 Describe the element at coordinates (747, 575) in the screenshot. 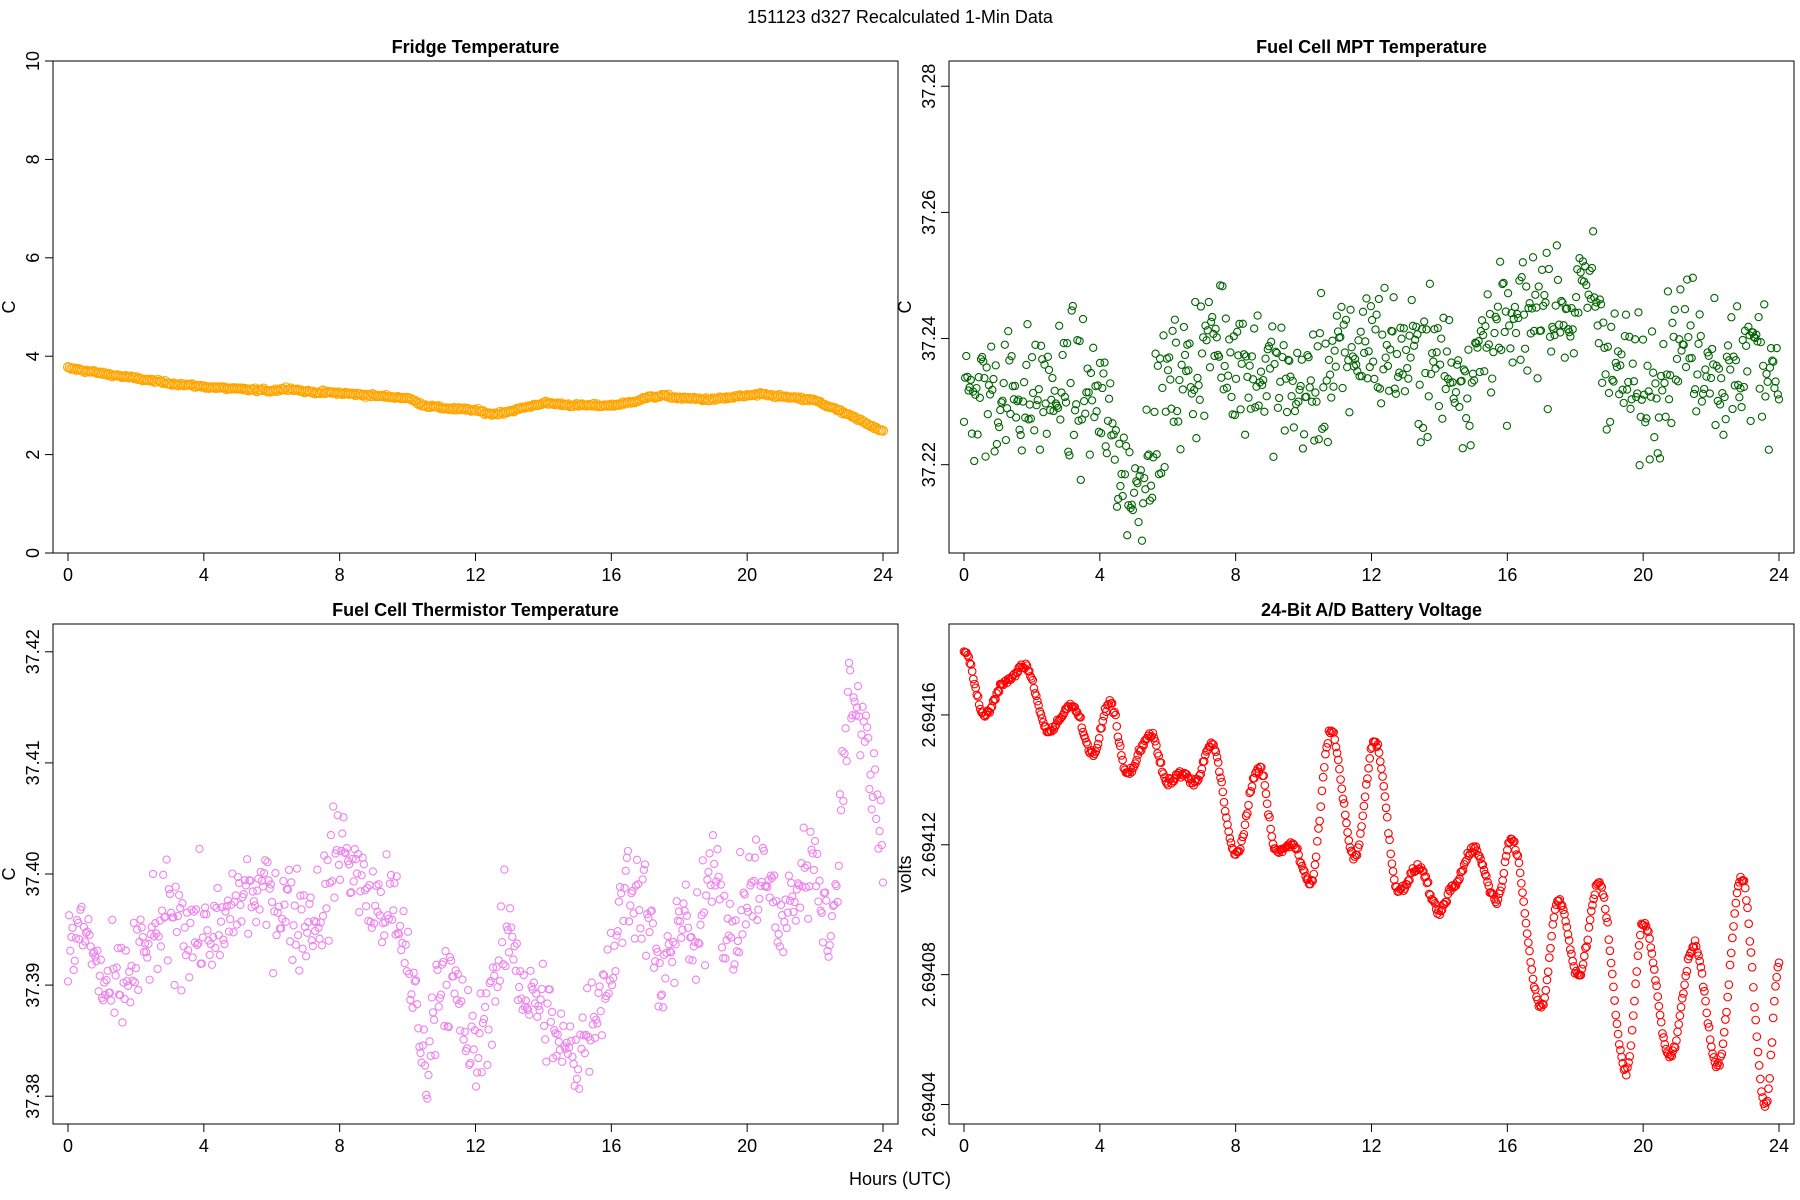

I see `x-tick-label: 20` at that location.